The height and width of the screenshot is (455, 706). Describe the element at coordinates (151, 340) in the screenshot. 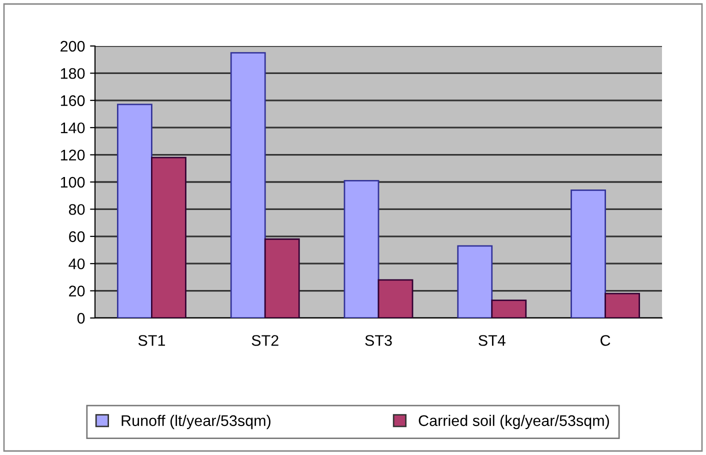

I see `x-tick-label: ST1` at that location.